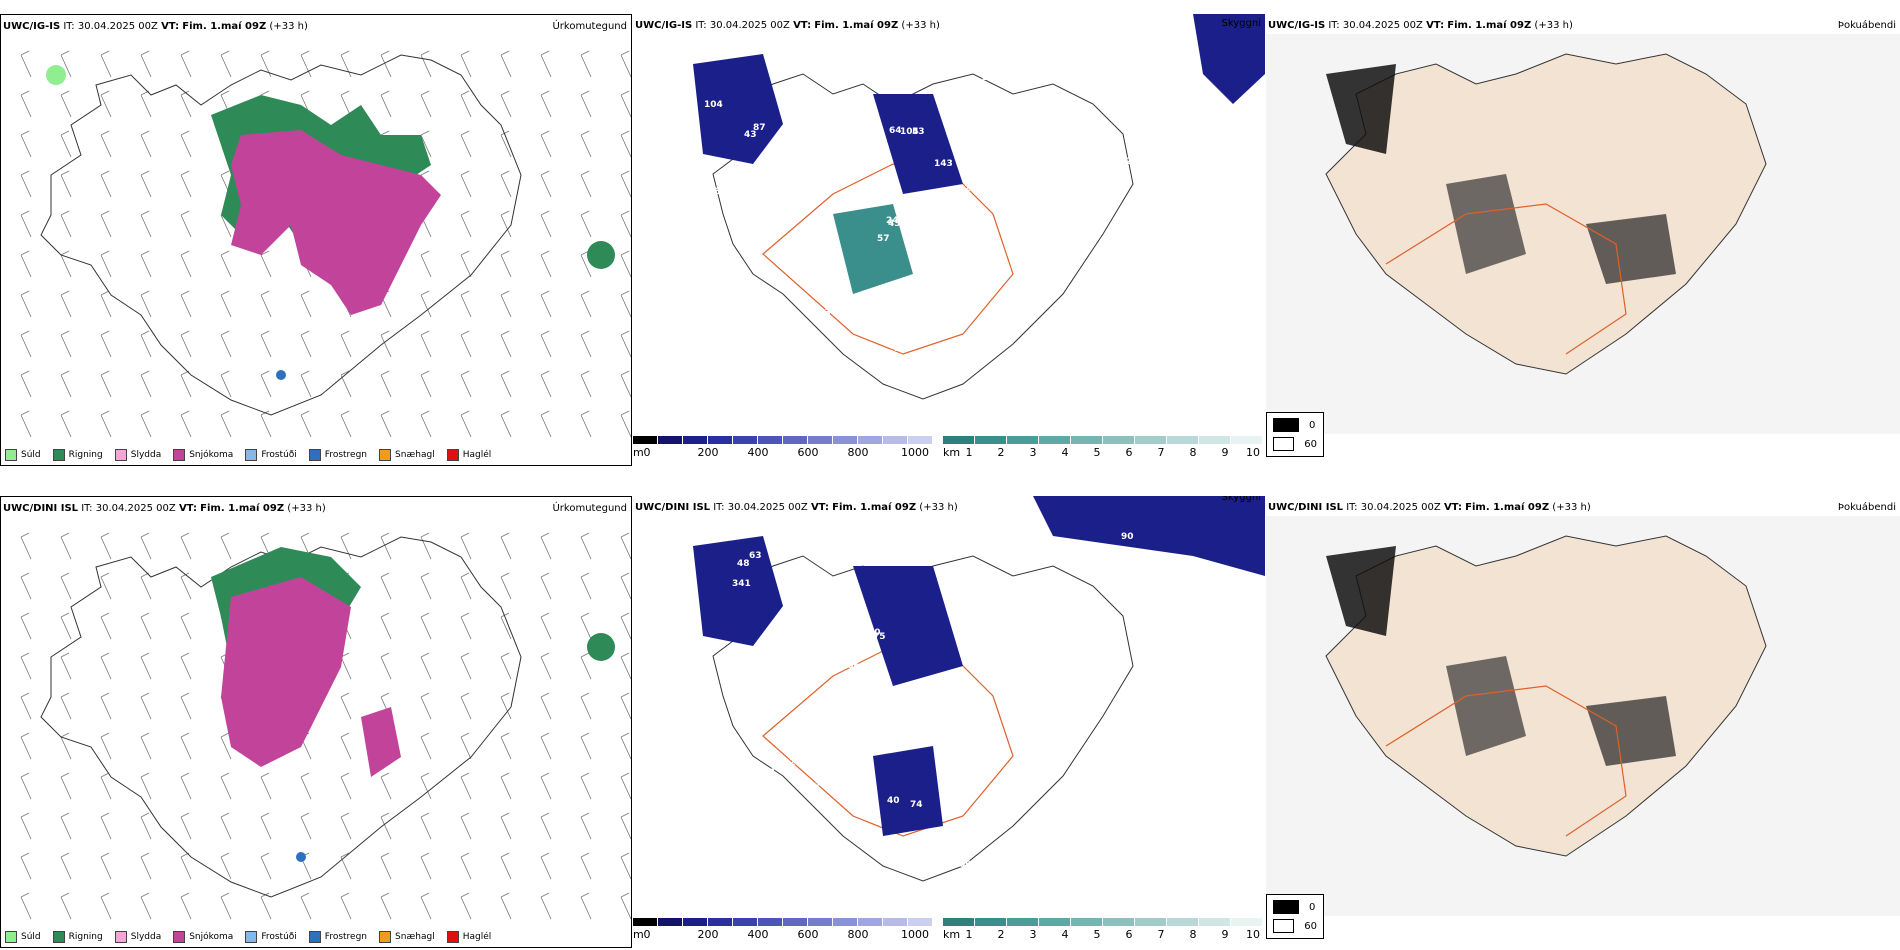 This screenshot has width=1900, height=950. I want to click on vis-value-label: 46, so click(1057, 755).